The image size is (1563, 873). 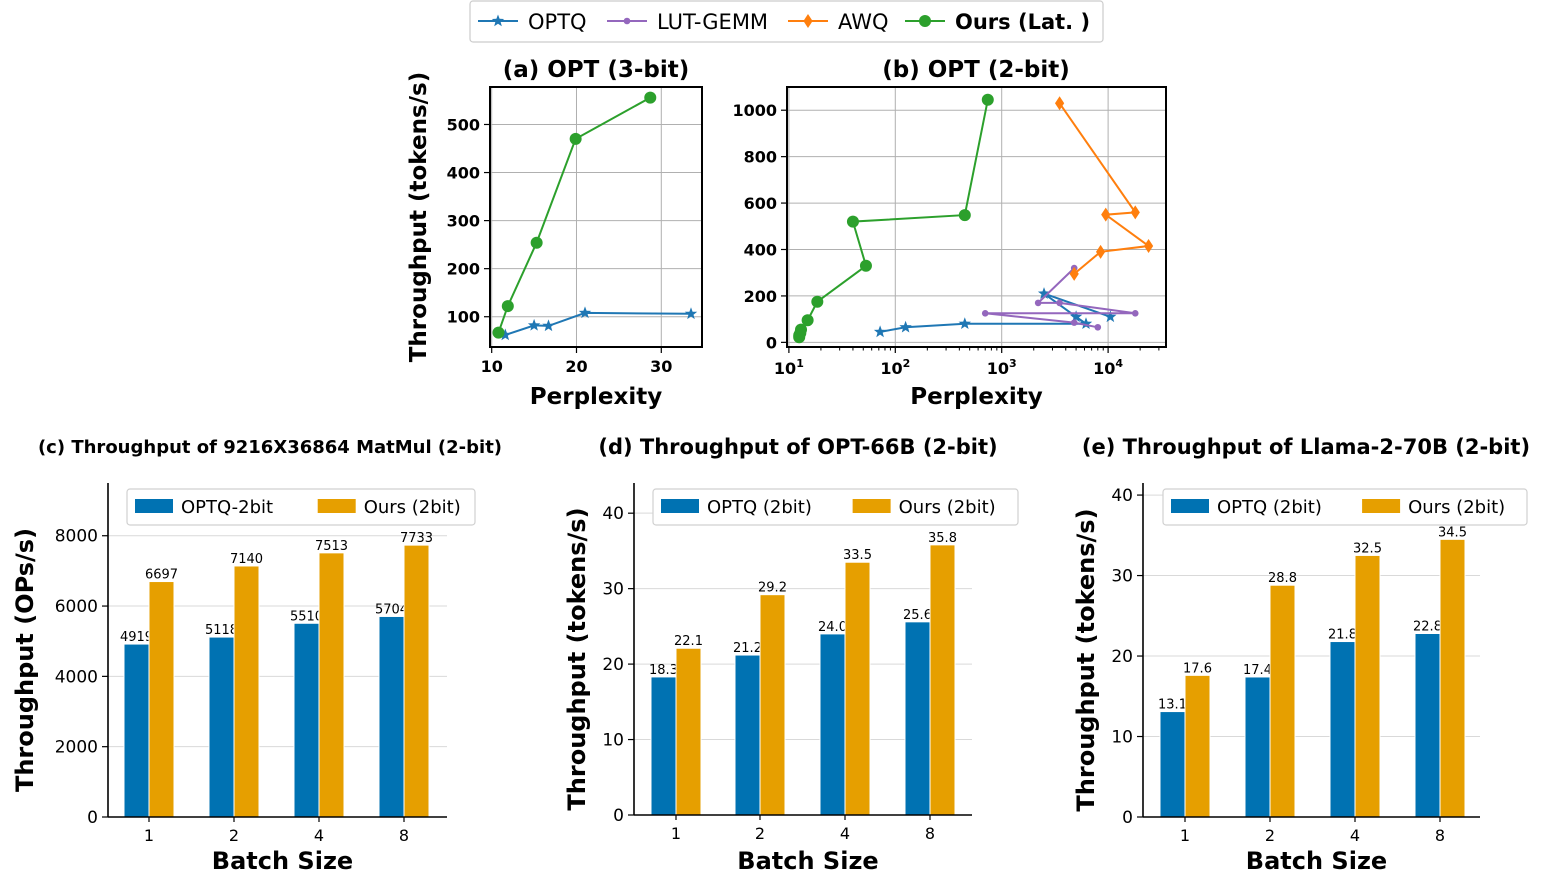 I want to click on bar-value-label: 5704, so click(x=391, y=609).